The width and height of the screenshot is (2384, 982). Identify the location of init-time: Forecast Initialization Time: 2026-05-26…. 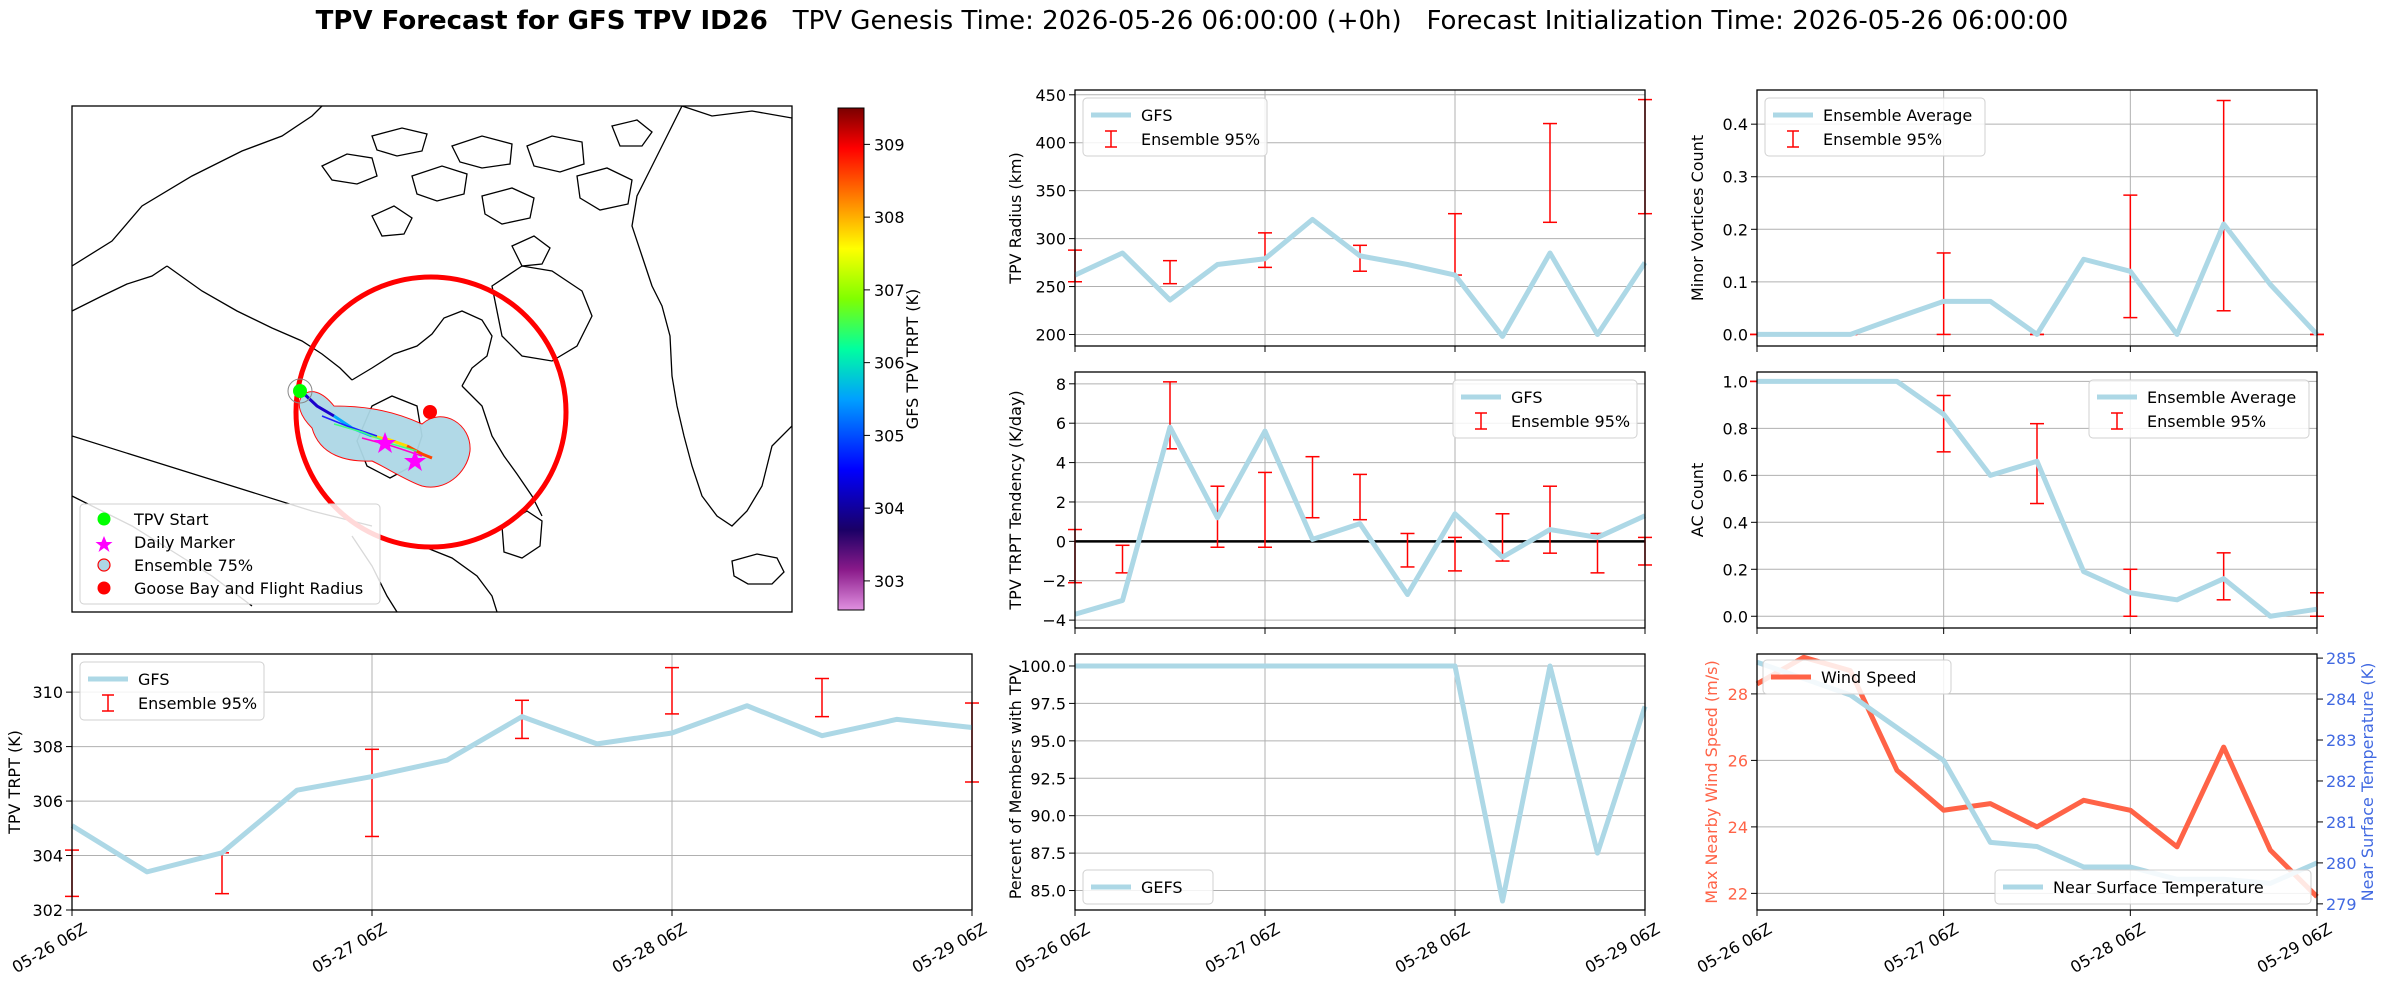
(1747, 21).